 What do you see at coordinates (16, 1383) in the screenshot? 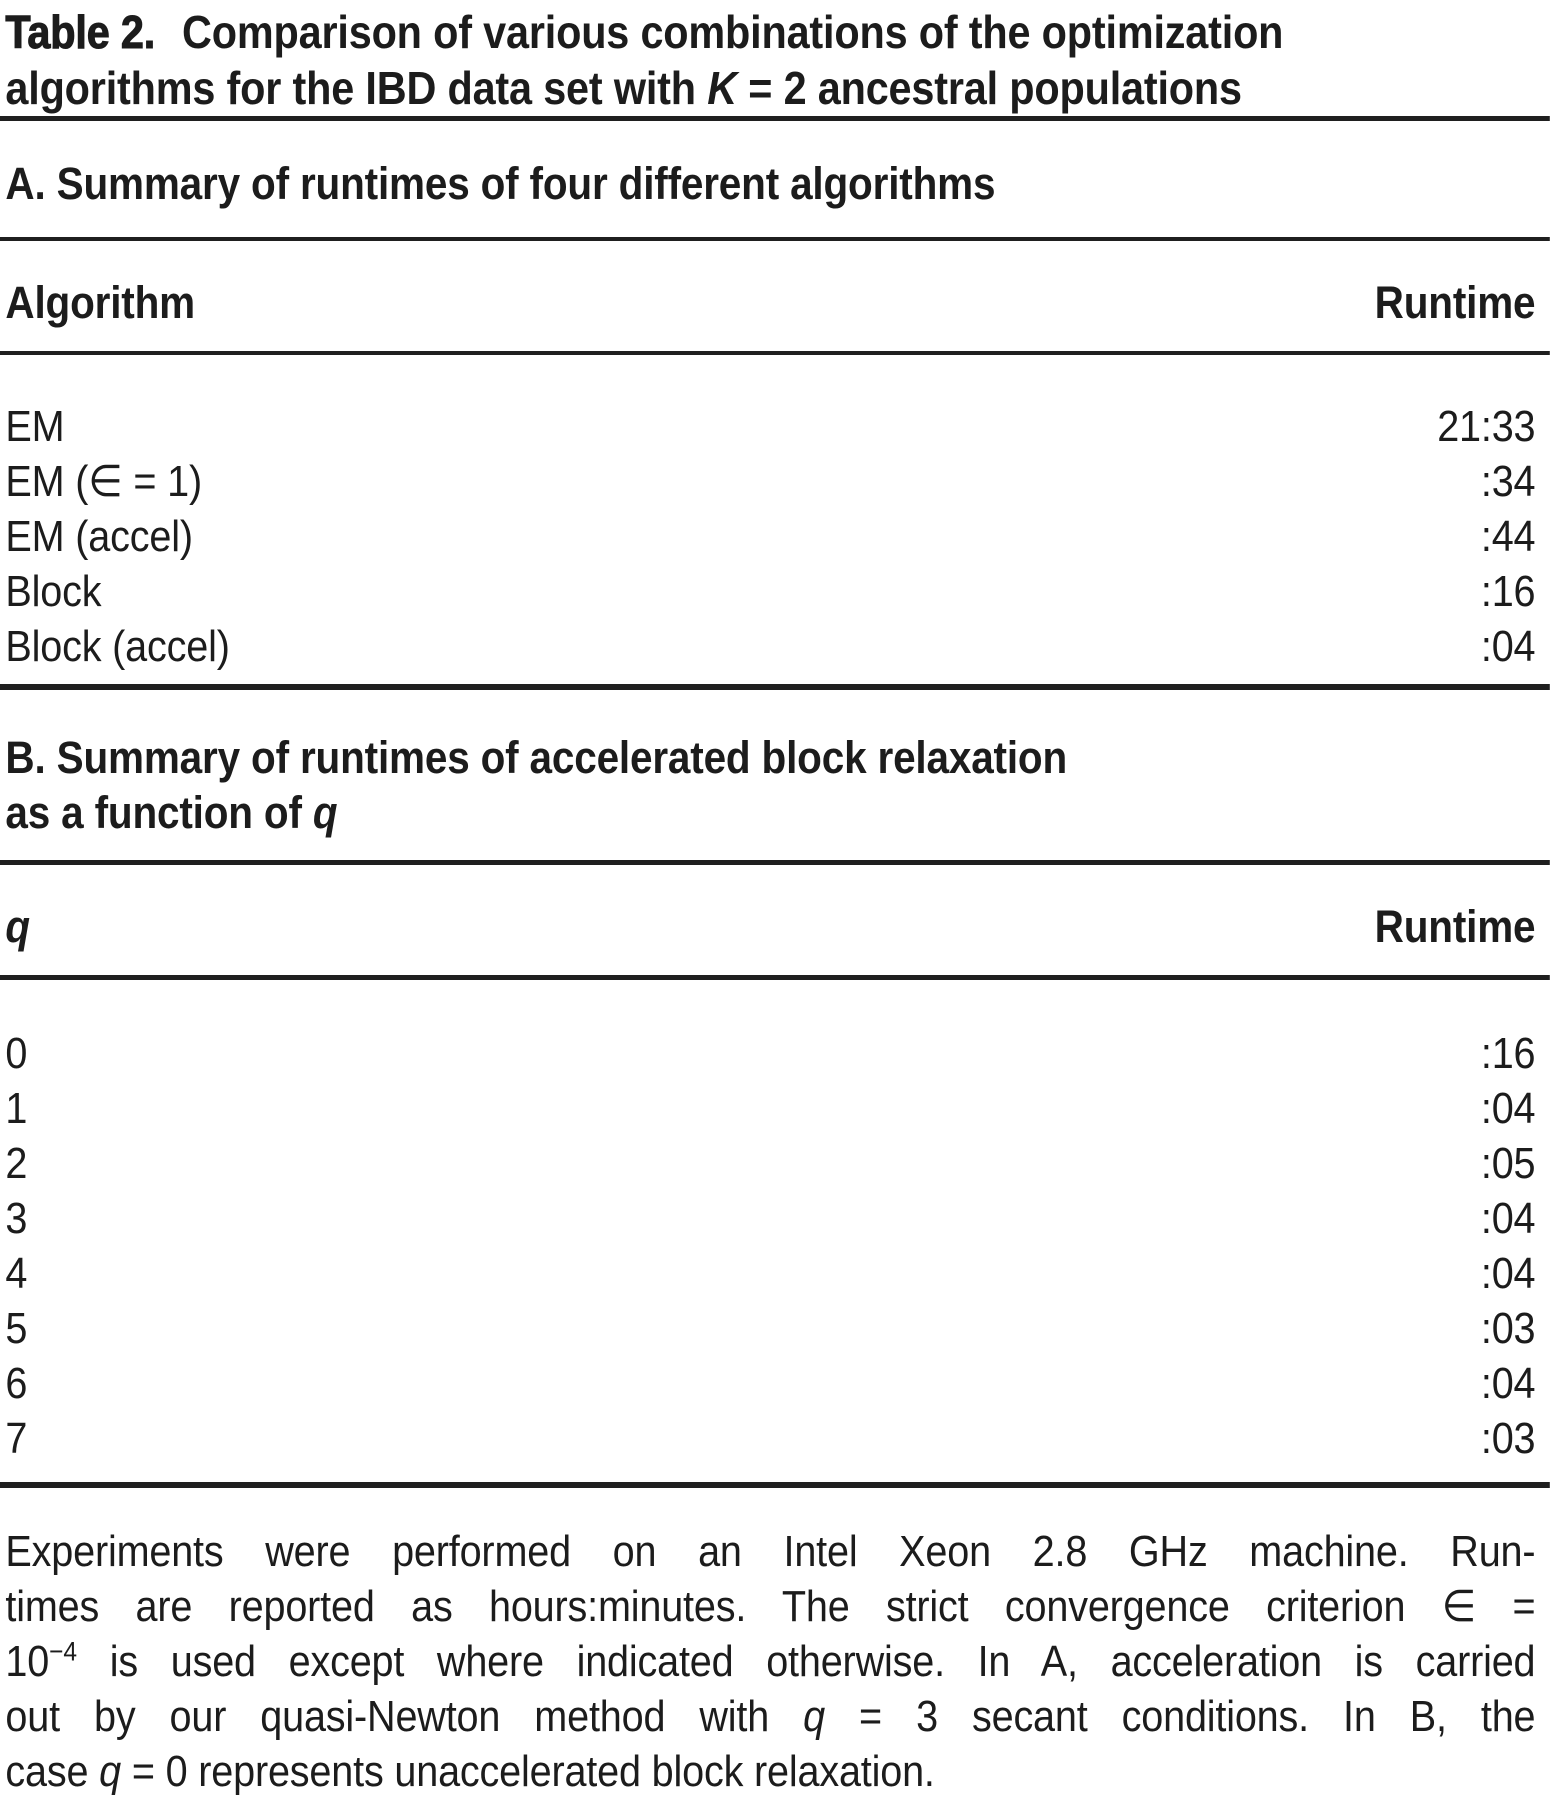
I see `q-cell: 6` at bounding box center [16, 1383].